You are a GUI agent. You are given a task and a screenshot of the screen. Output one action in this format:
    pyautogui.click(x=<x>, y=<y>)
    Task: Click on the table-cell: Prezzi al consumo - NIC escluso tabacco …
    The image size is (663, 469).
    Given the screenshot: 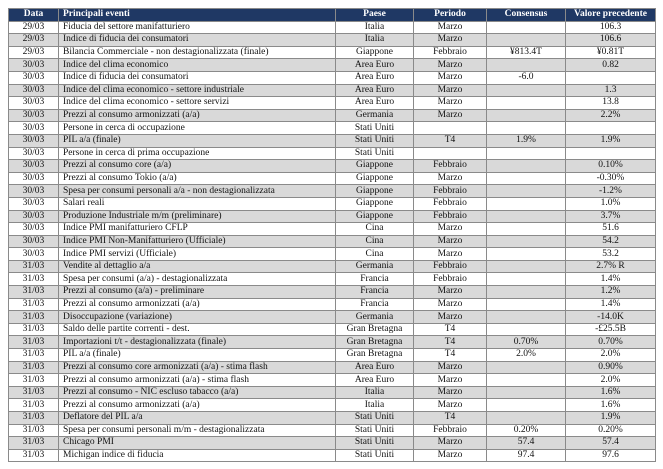 What is the action you would take?
    pyautogui.click(x=197, y=392)
    